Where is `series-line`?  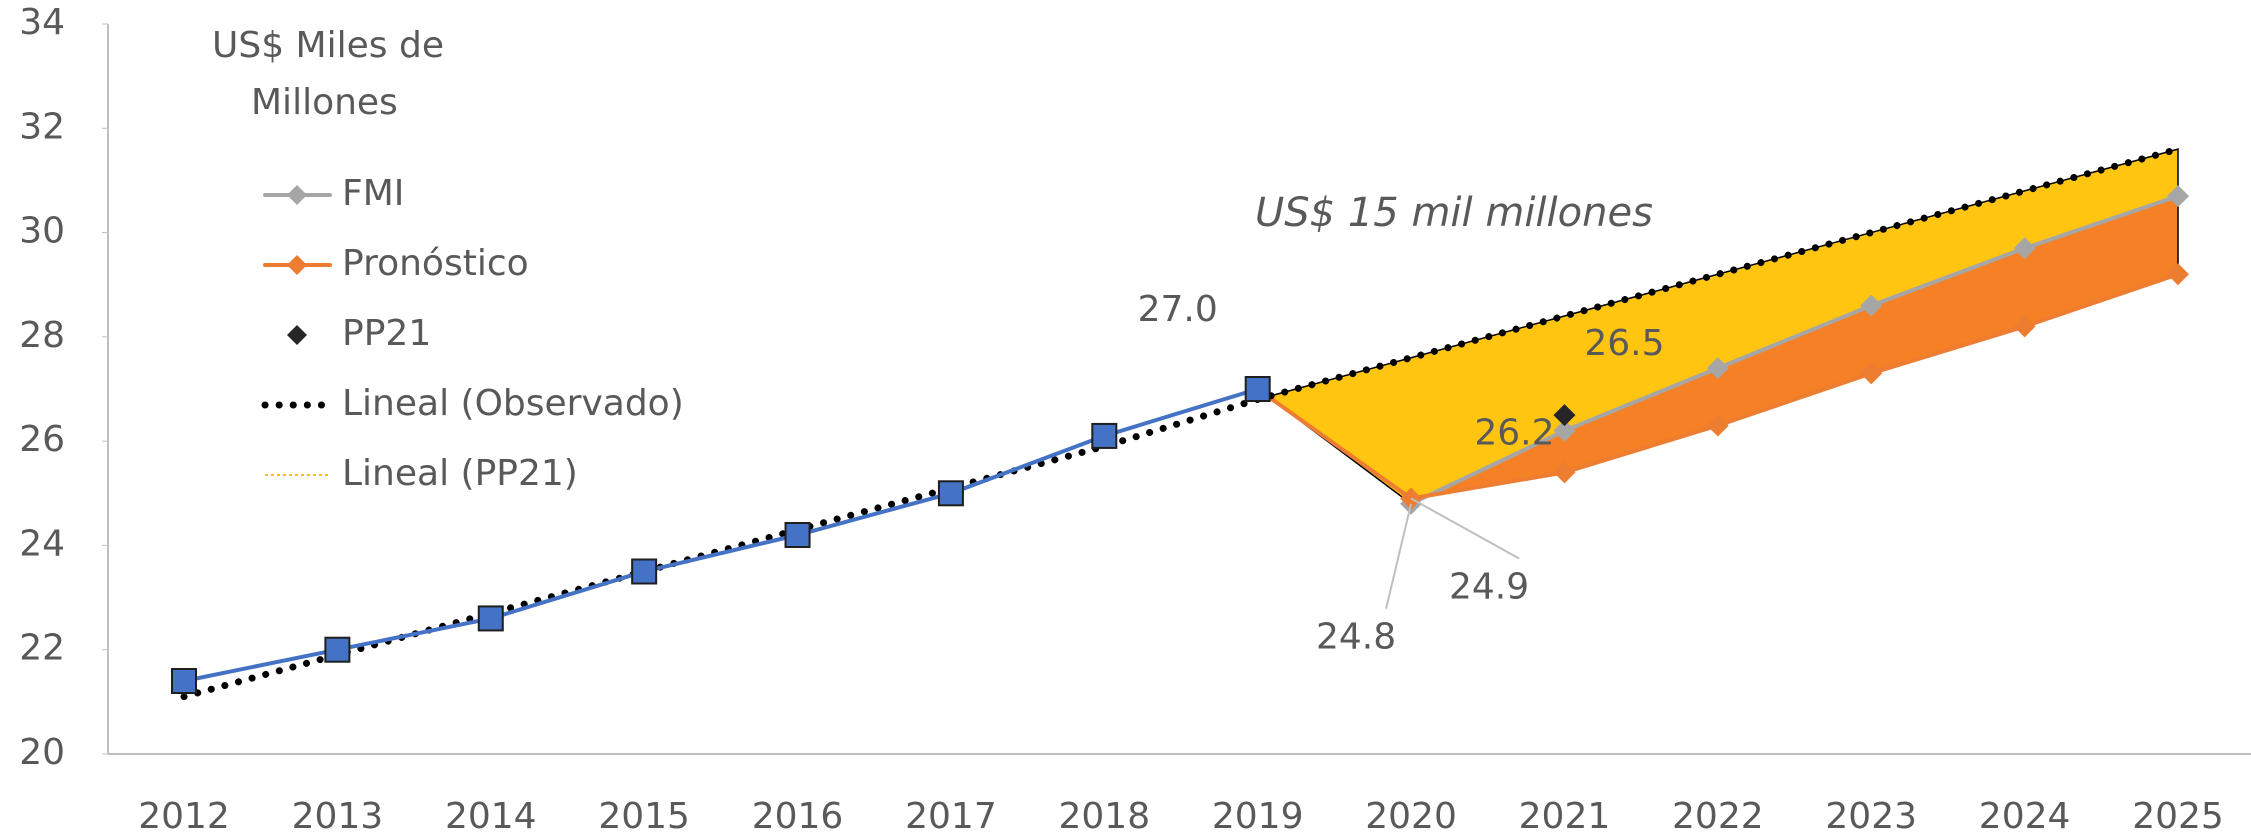 series-line is located at coordinates (1794, 350).